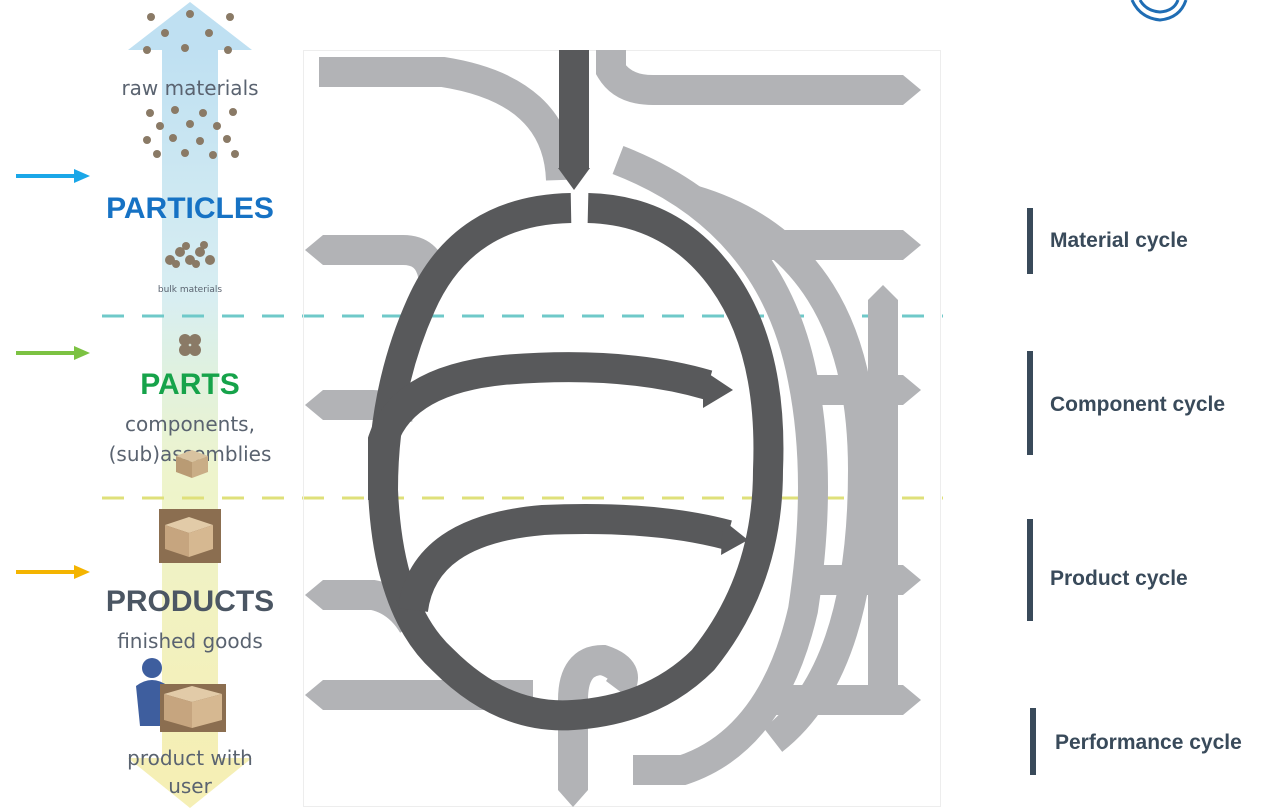 The image size is (1286, 809). Describe the element at coordinates (1030, 570) in the screenshot. I see `product-cycle-bar` at that location.